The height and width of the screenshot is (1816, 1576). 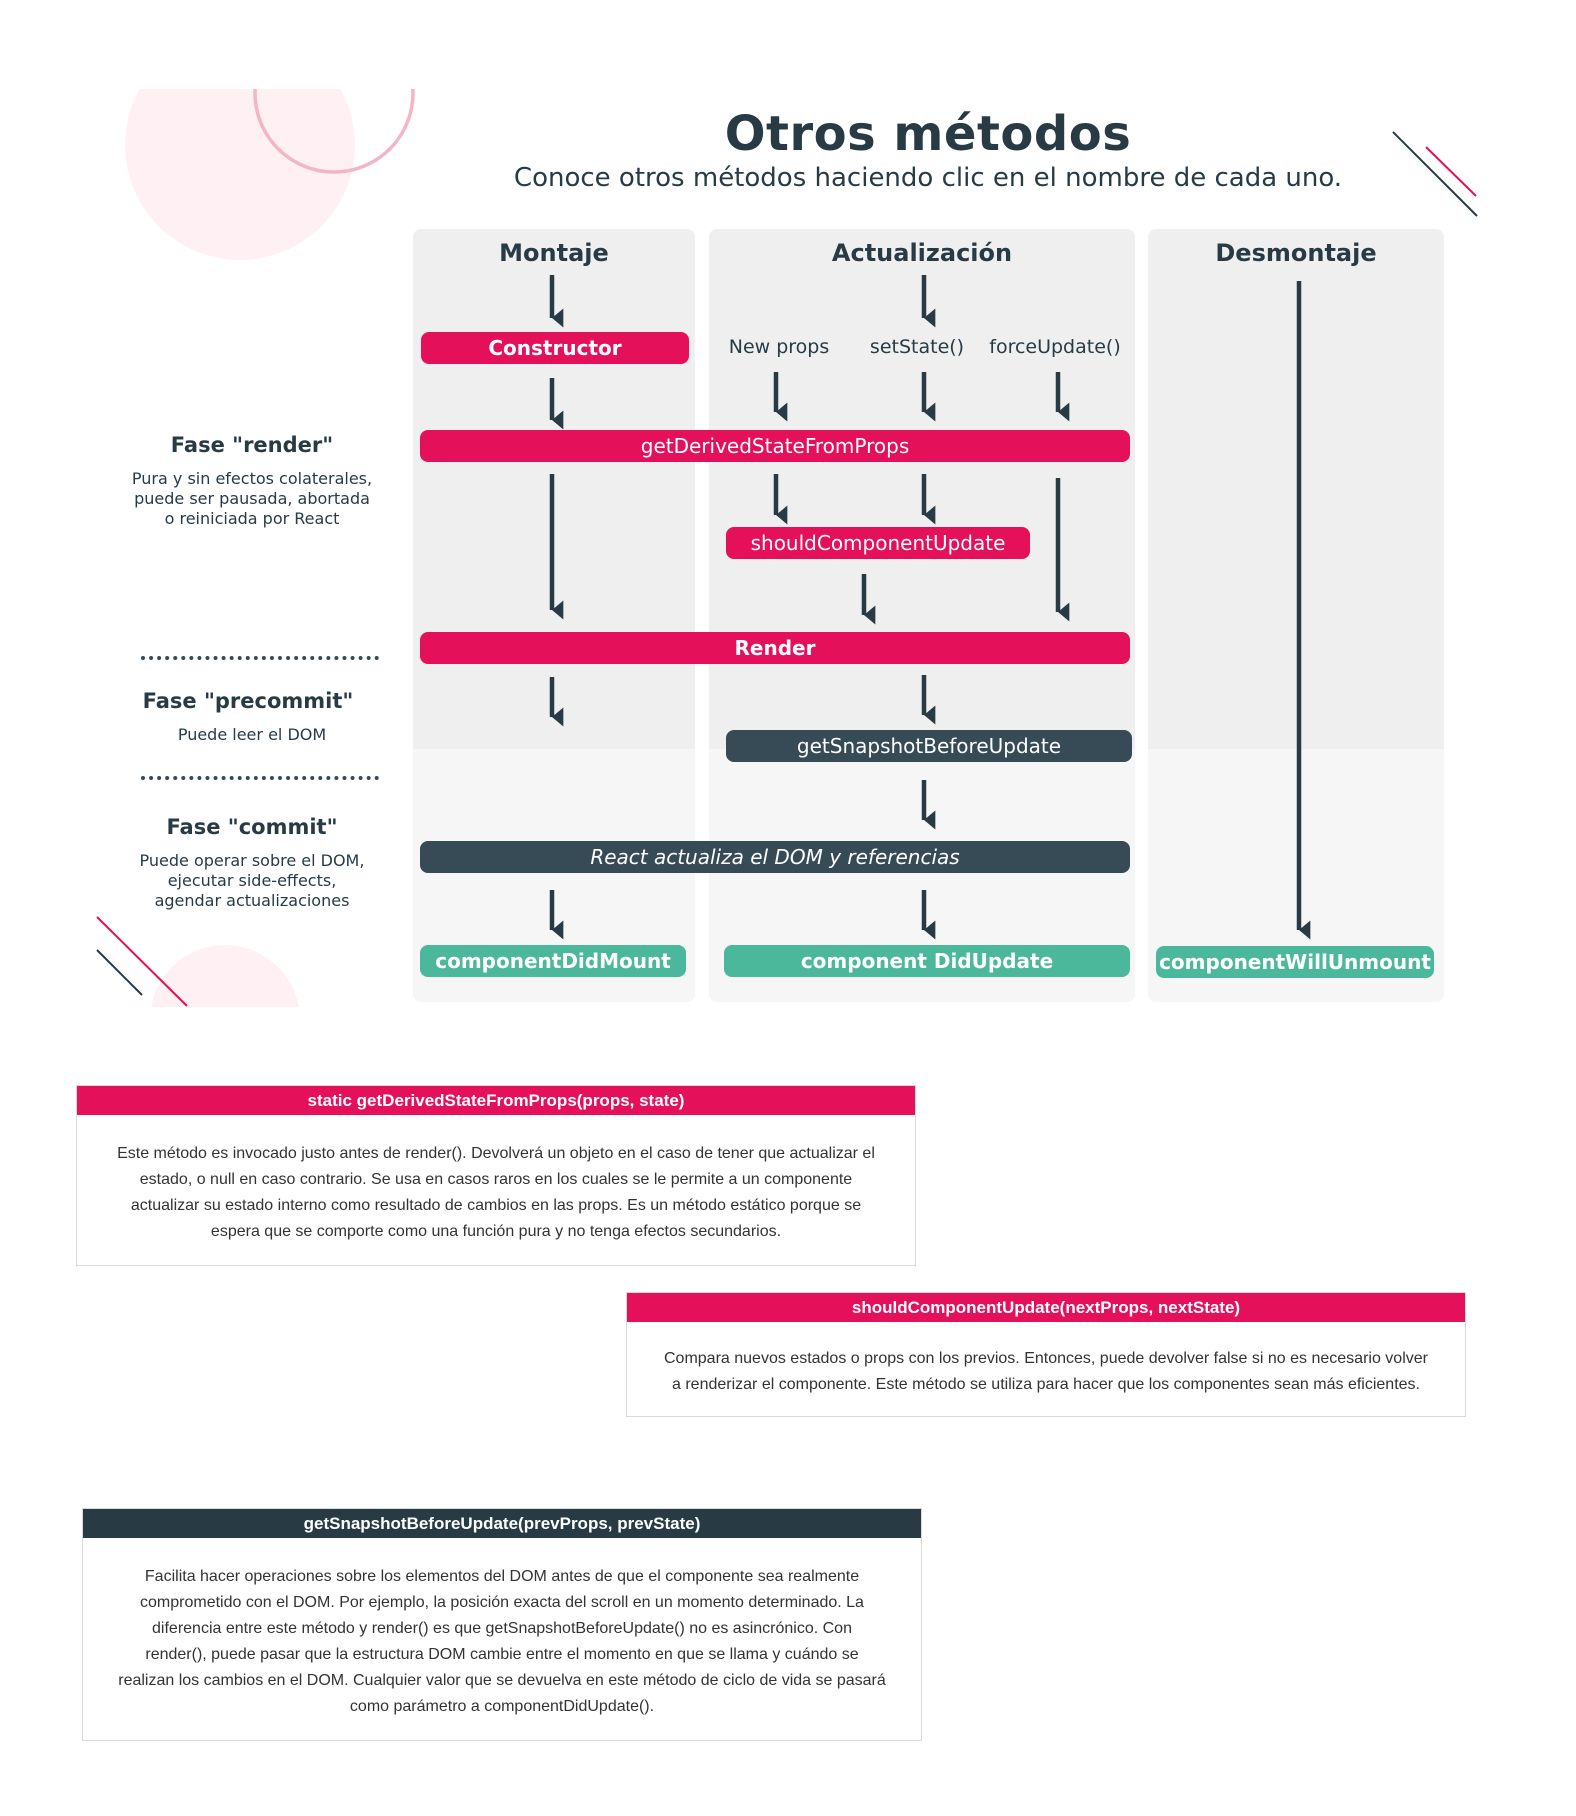 I want to click on method-shouldComponentUpdate: shouldComponentUpdate, so click(x=878, y=543).